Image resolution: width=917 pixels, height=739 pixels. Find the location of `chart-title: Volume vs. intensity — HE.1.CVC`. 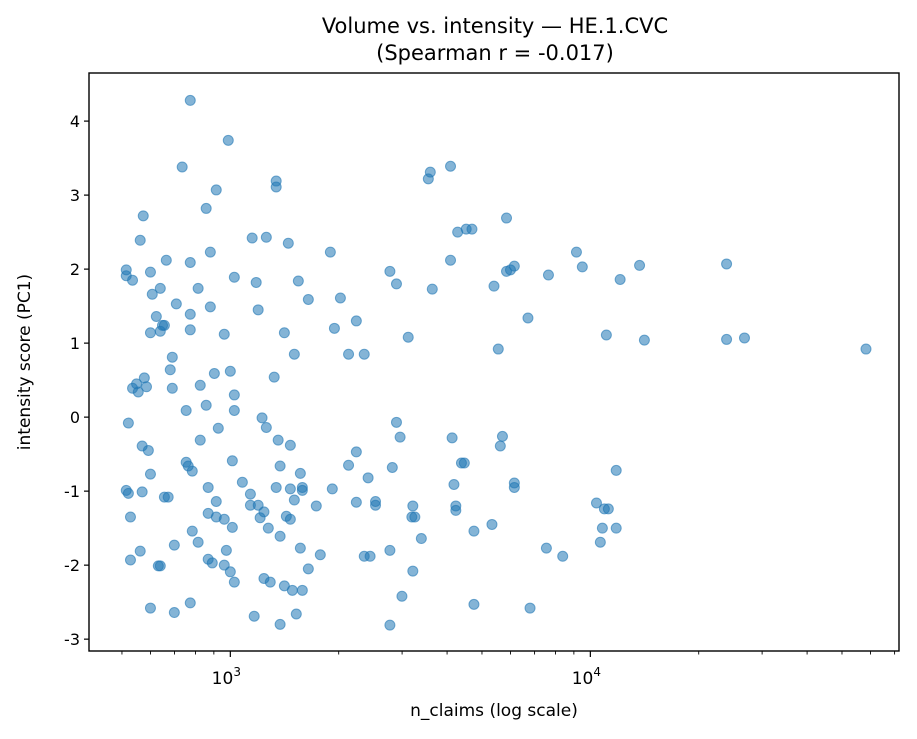

chart-title: Volume vs. intensity — HE.1.CVC is located at coordinates (495, 26).